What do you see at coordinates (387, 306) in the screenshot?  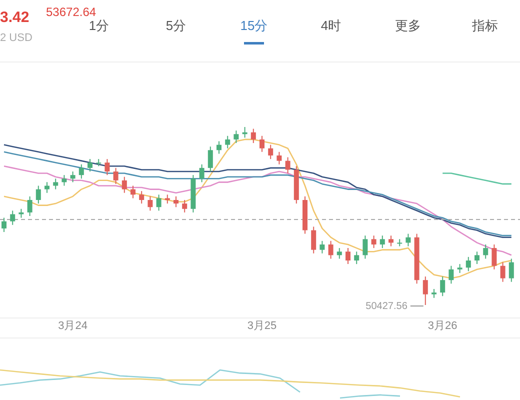 I see `annotation: 50427.56` at bounding box center [387, 306].